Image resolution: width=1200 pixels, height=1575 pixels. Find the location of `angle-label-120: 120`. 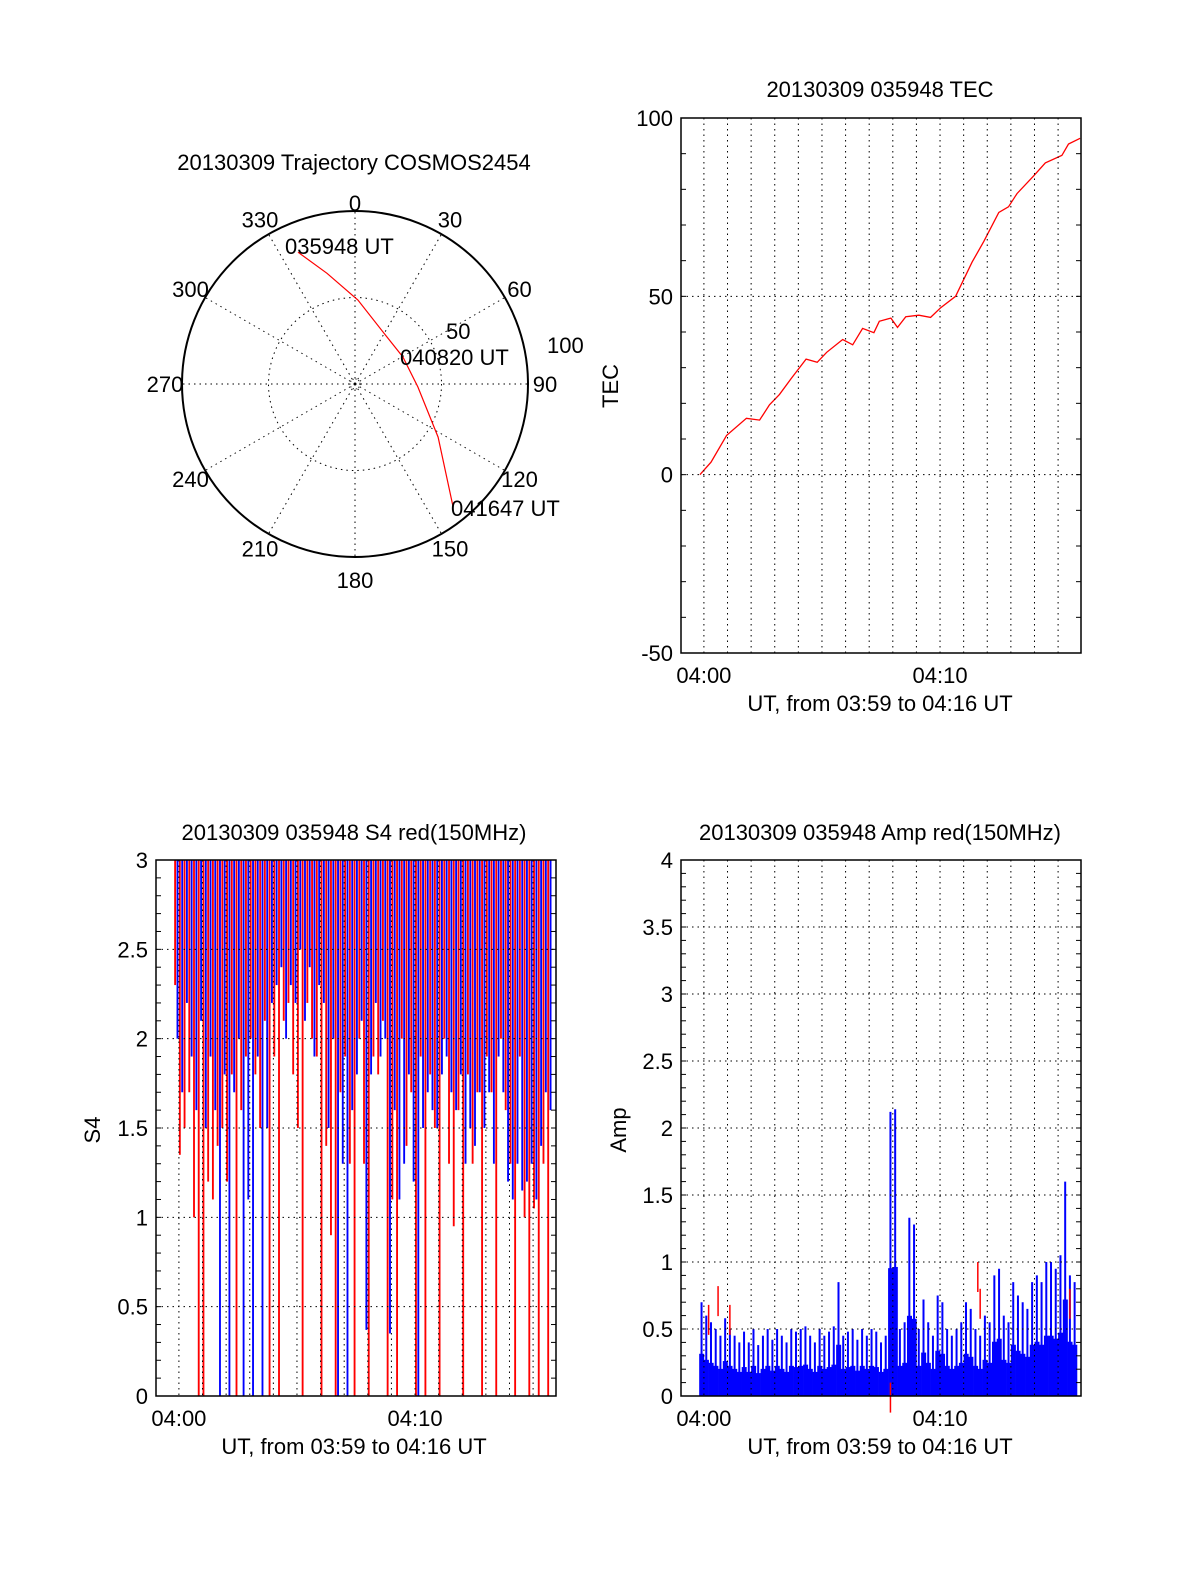

angle-label-120: 120 is located at coordinates (519, 479).